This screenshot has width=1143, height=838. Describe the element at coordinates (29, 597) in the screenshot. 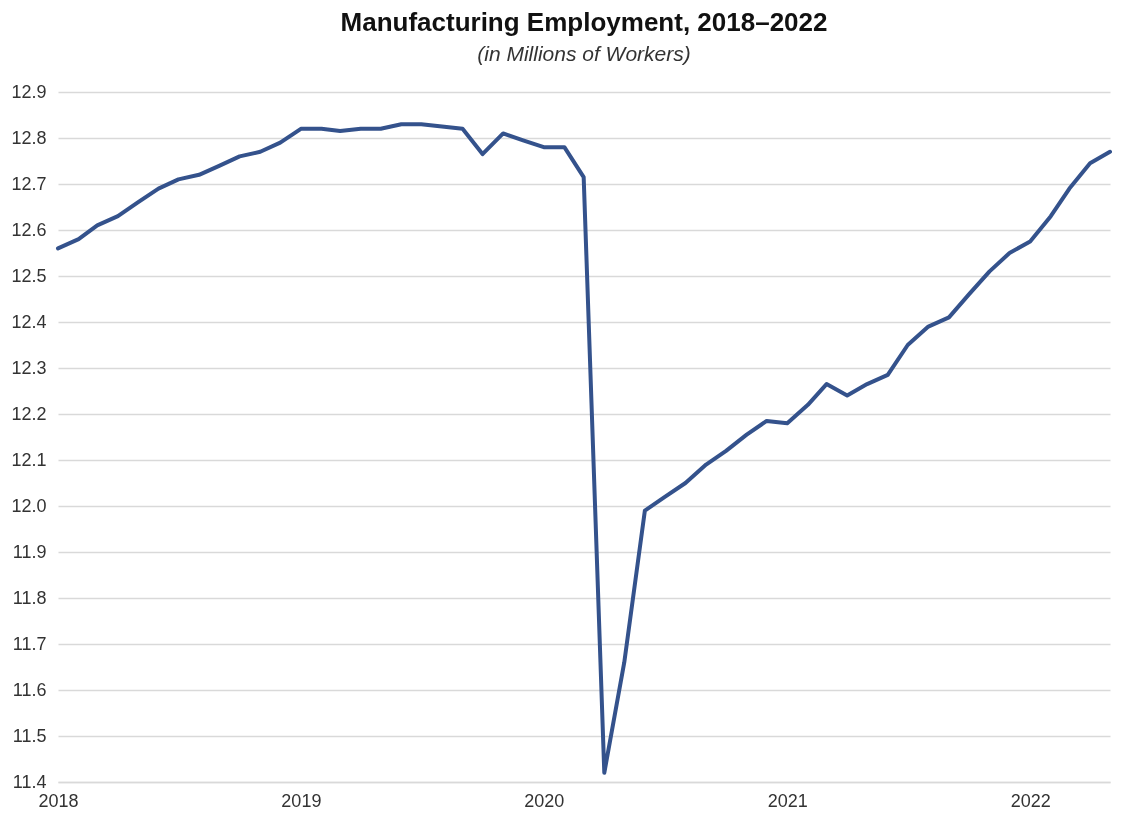

I see `y-tick-label: 11.8` at that location.